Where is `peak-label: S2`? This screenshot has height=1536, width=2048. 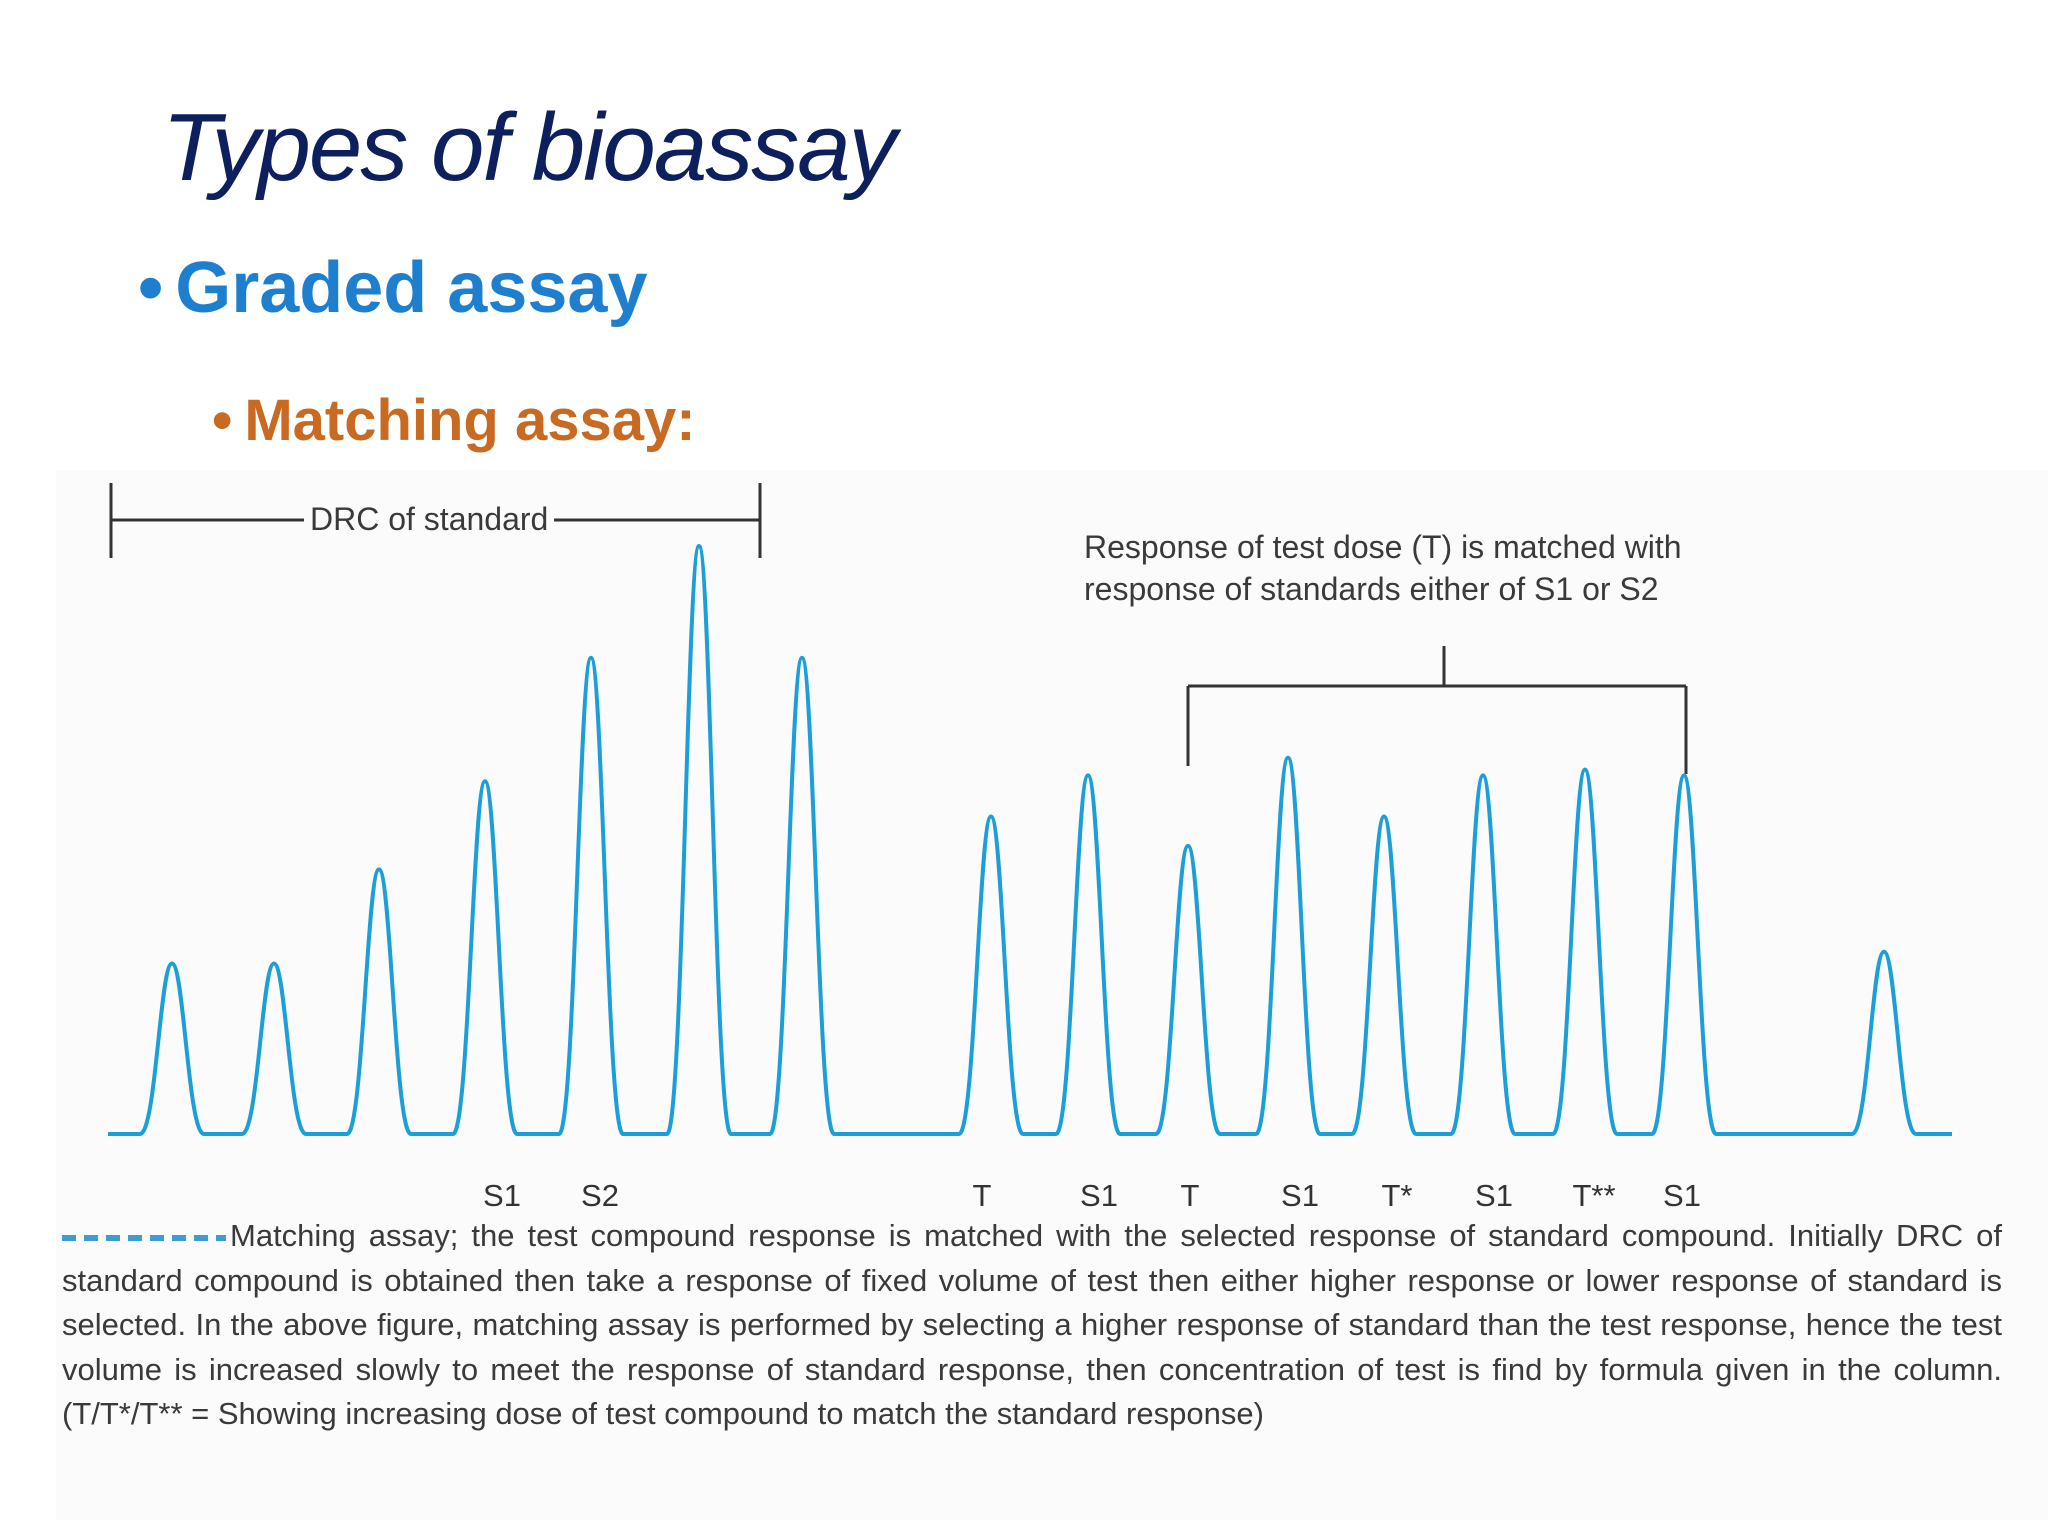 peak-label: S2 is located at coordinates (600, 1195).